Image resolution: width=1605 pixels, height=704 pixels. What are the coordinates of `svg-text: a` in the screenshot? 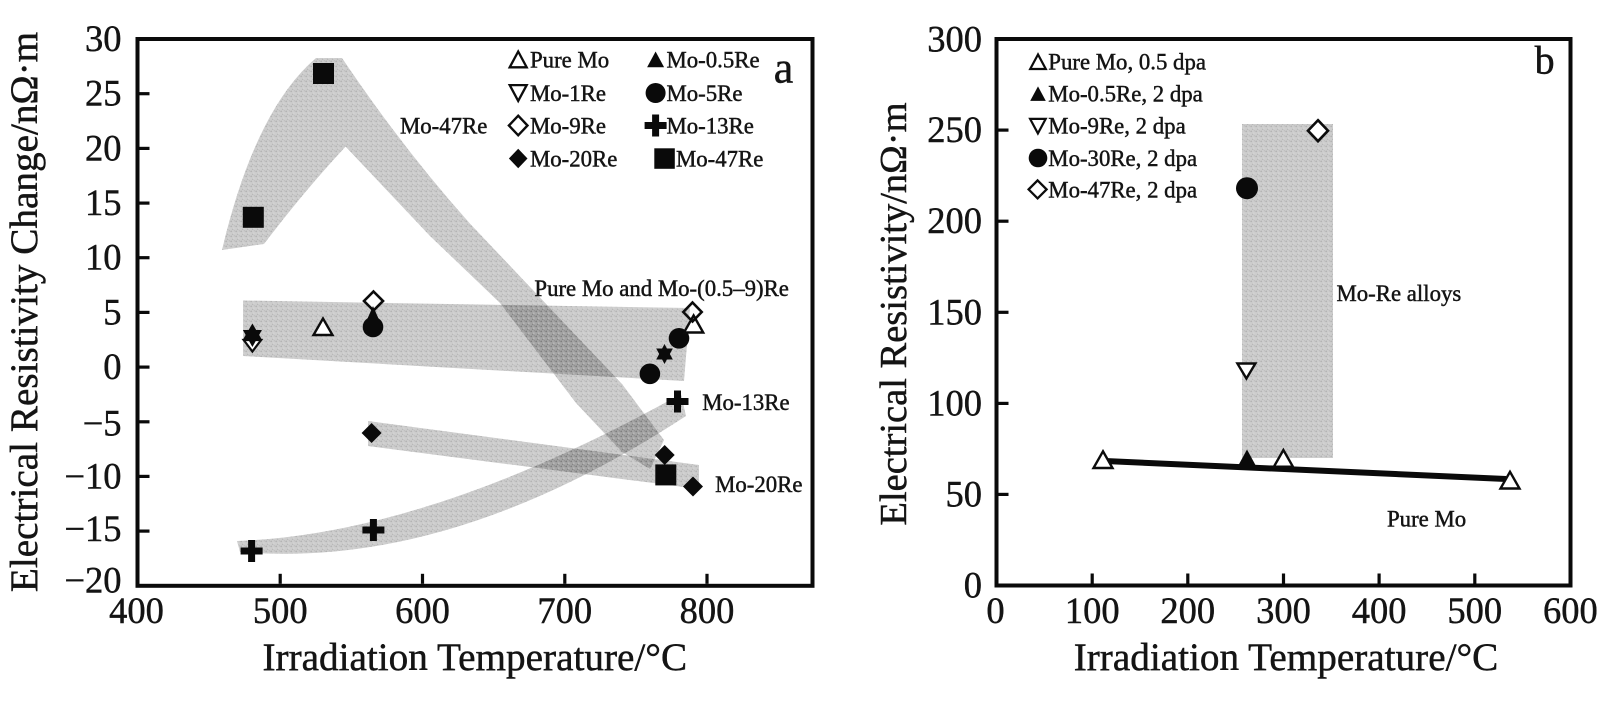 It's located at (784, 67).